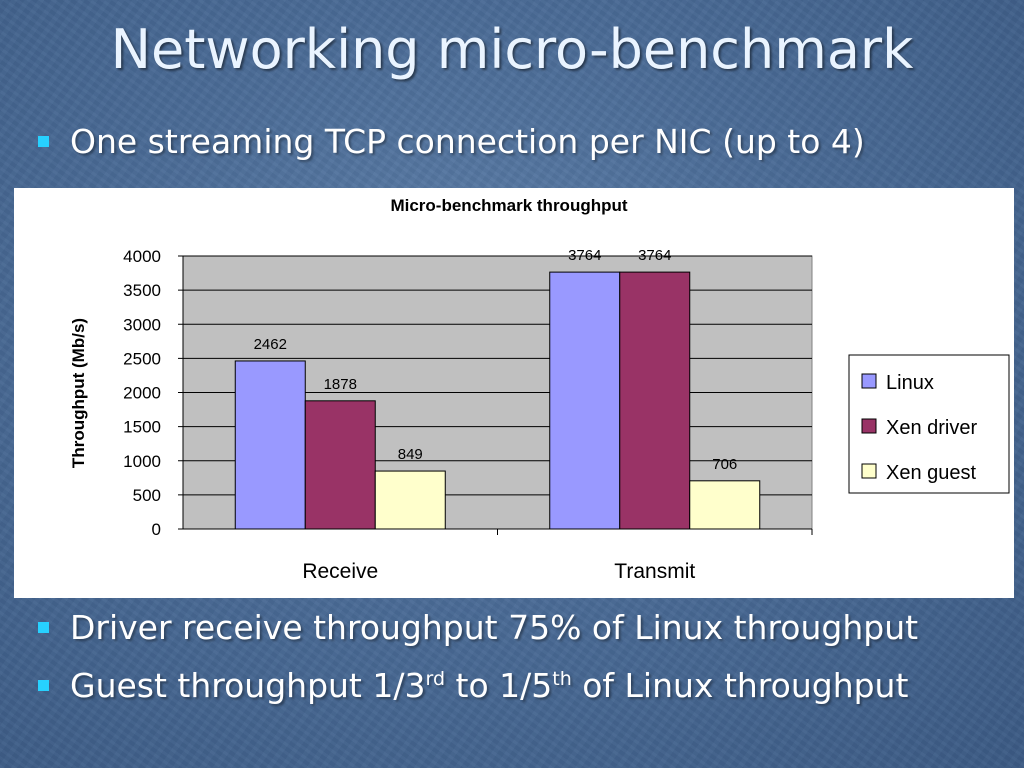  What do you see at coordinates (142, 358) in the screenshot?
I see `y-tick-label: 2500` at bounding box center [142, 358].